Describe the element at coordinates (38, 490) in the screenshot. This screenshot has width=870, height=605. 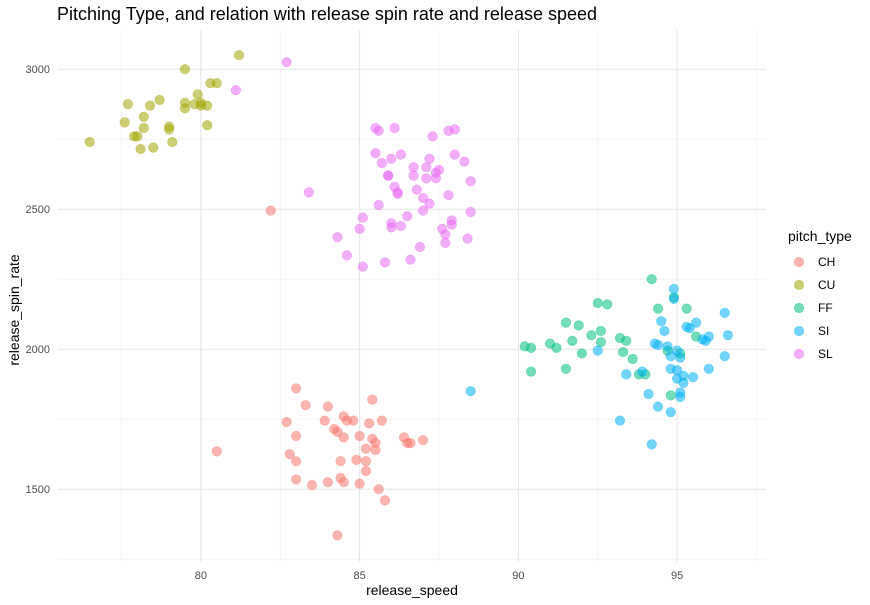
I see `y-tick-label: 1500` at that location.